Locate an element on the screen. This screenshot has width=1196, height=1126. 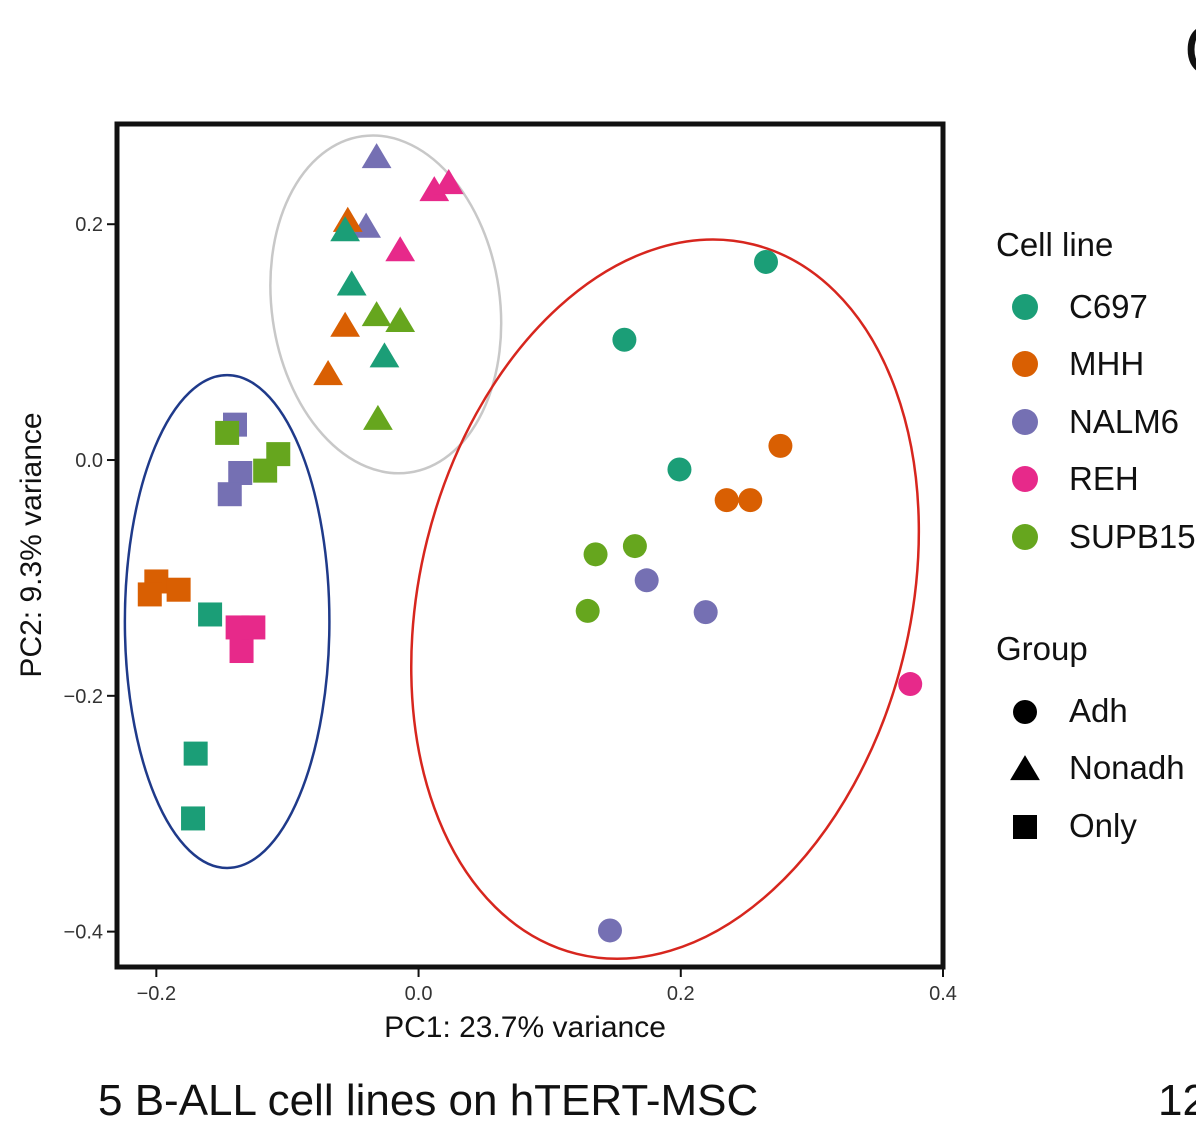
cell-line-legend-title: Cell line is located at coordinates (1055, 244).